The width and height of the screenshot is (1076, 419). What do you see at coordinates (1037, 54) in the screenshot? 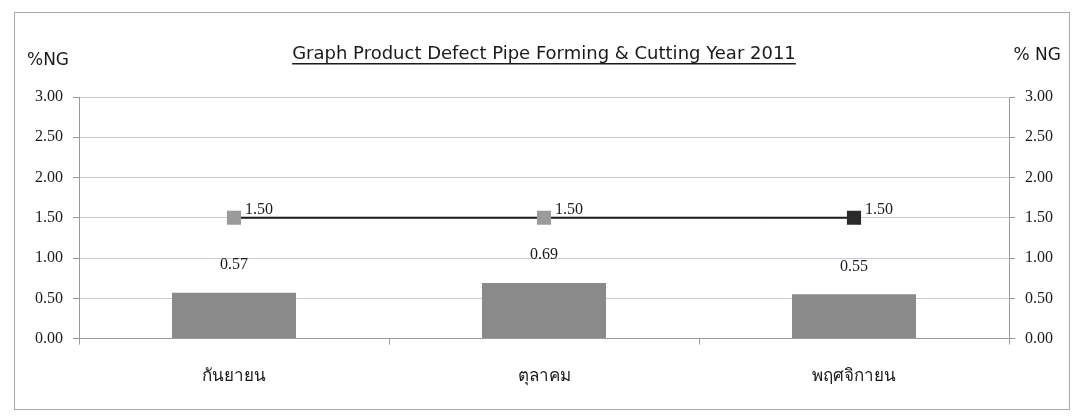
I see `y2-axis-title: % NG` at bounding box center [1037, 54].